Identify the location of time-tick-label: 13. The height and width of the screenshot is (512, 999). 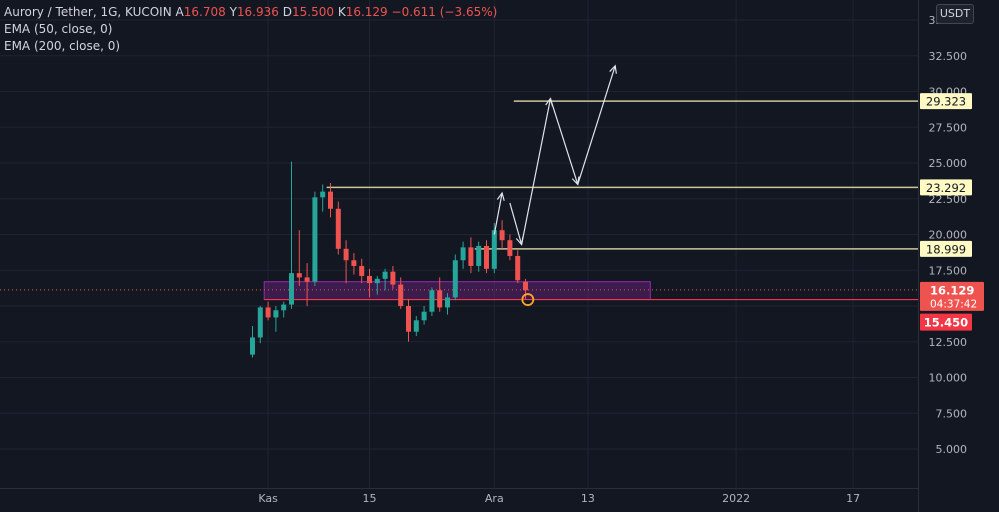
(588, 498).